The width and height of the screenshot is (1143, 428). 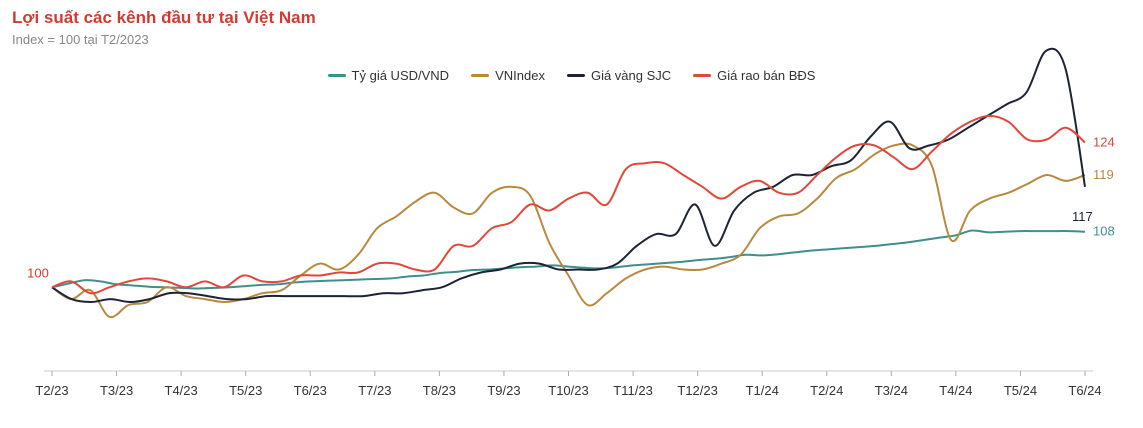 I want to click on x-tick-label: T5/24, so click(x=1020, y=390).